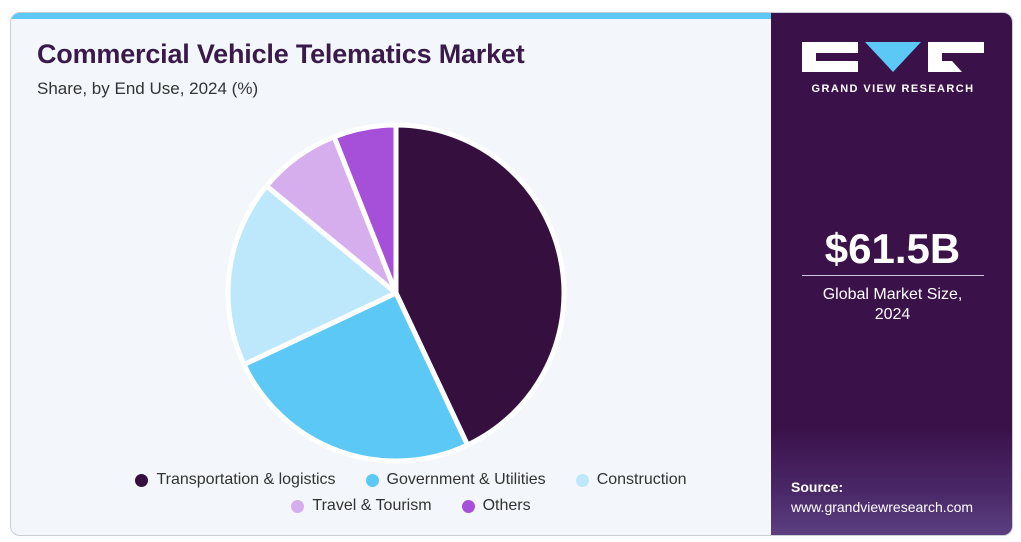 This screenshot has width=1021, height=542. Describe the element at coordinates (372, 505) in the screenshot. I see `legend-label: Travel & Tourism` at that location.